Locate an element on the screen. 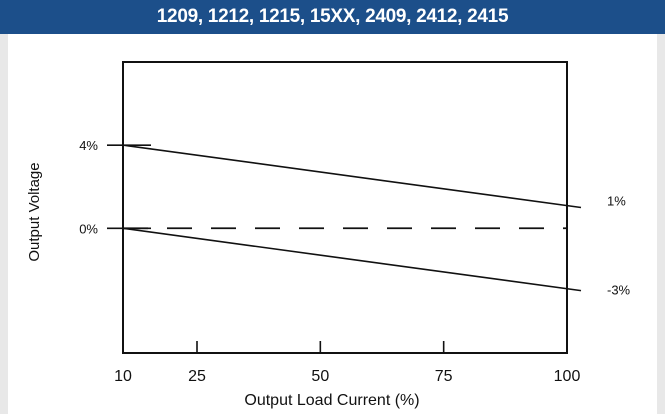 The image size is (665, 414). x-tick-label: 50 is located at coordinates (320, 376).